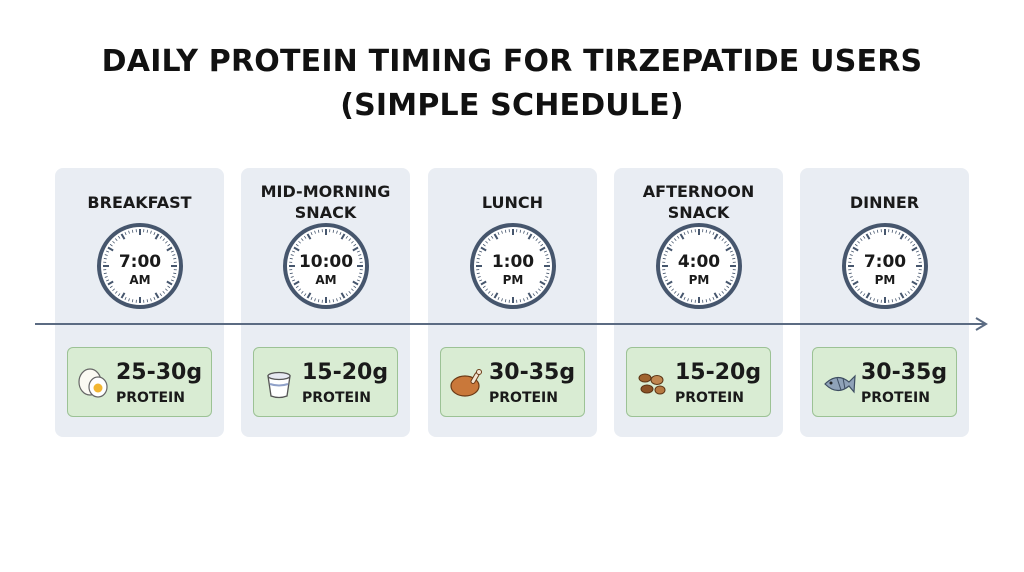 Image resolution: width=1024 pixels, height=572 pixels. What do you see at coordinates (326, 266) in the screenshot?
I see `clock-face` at bounding box center [326, 266].